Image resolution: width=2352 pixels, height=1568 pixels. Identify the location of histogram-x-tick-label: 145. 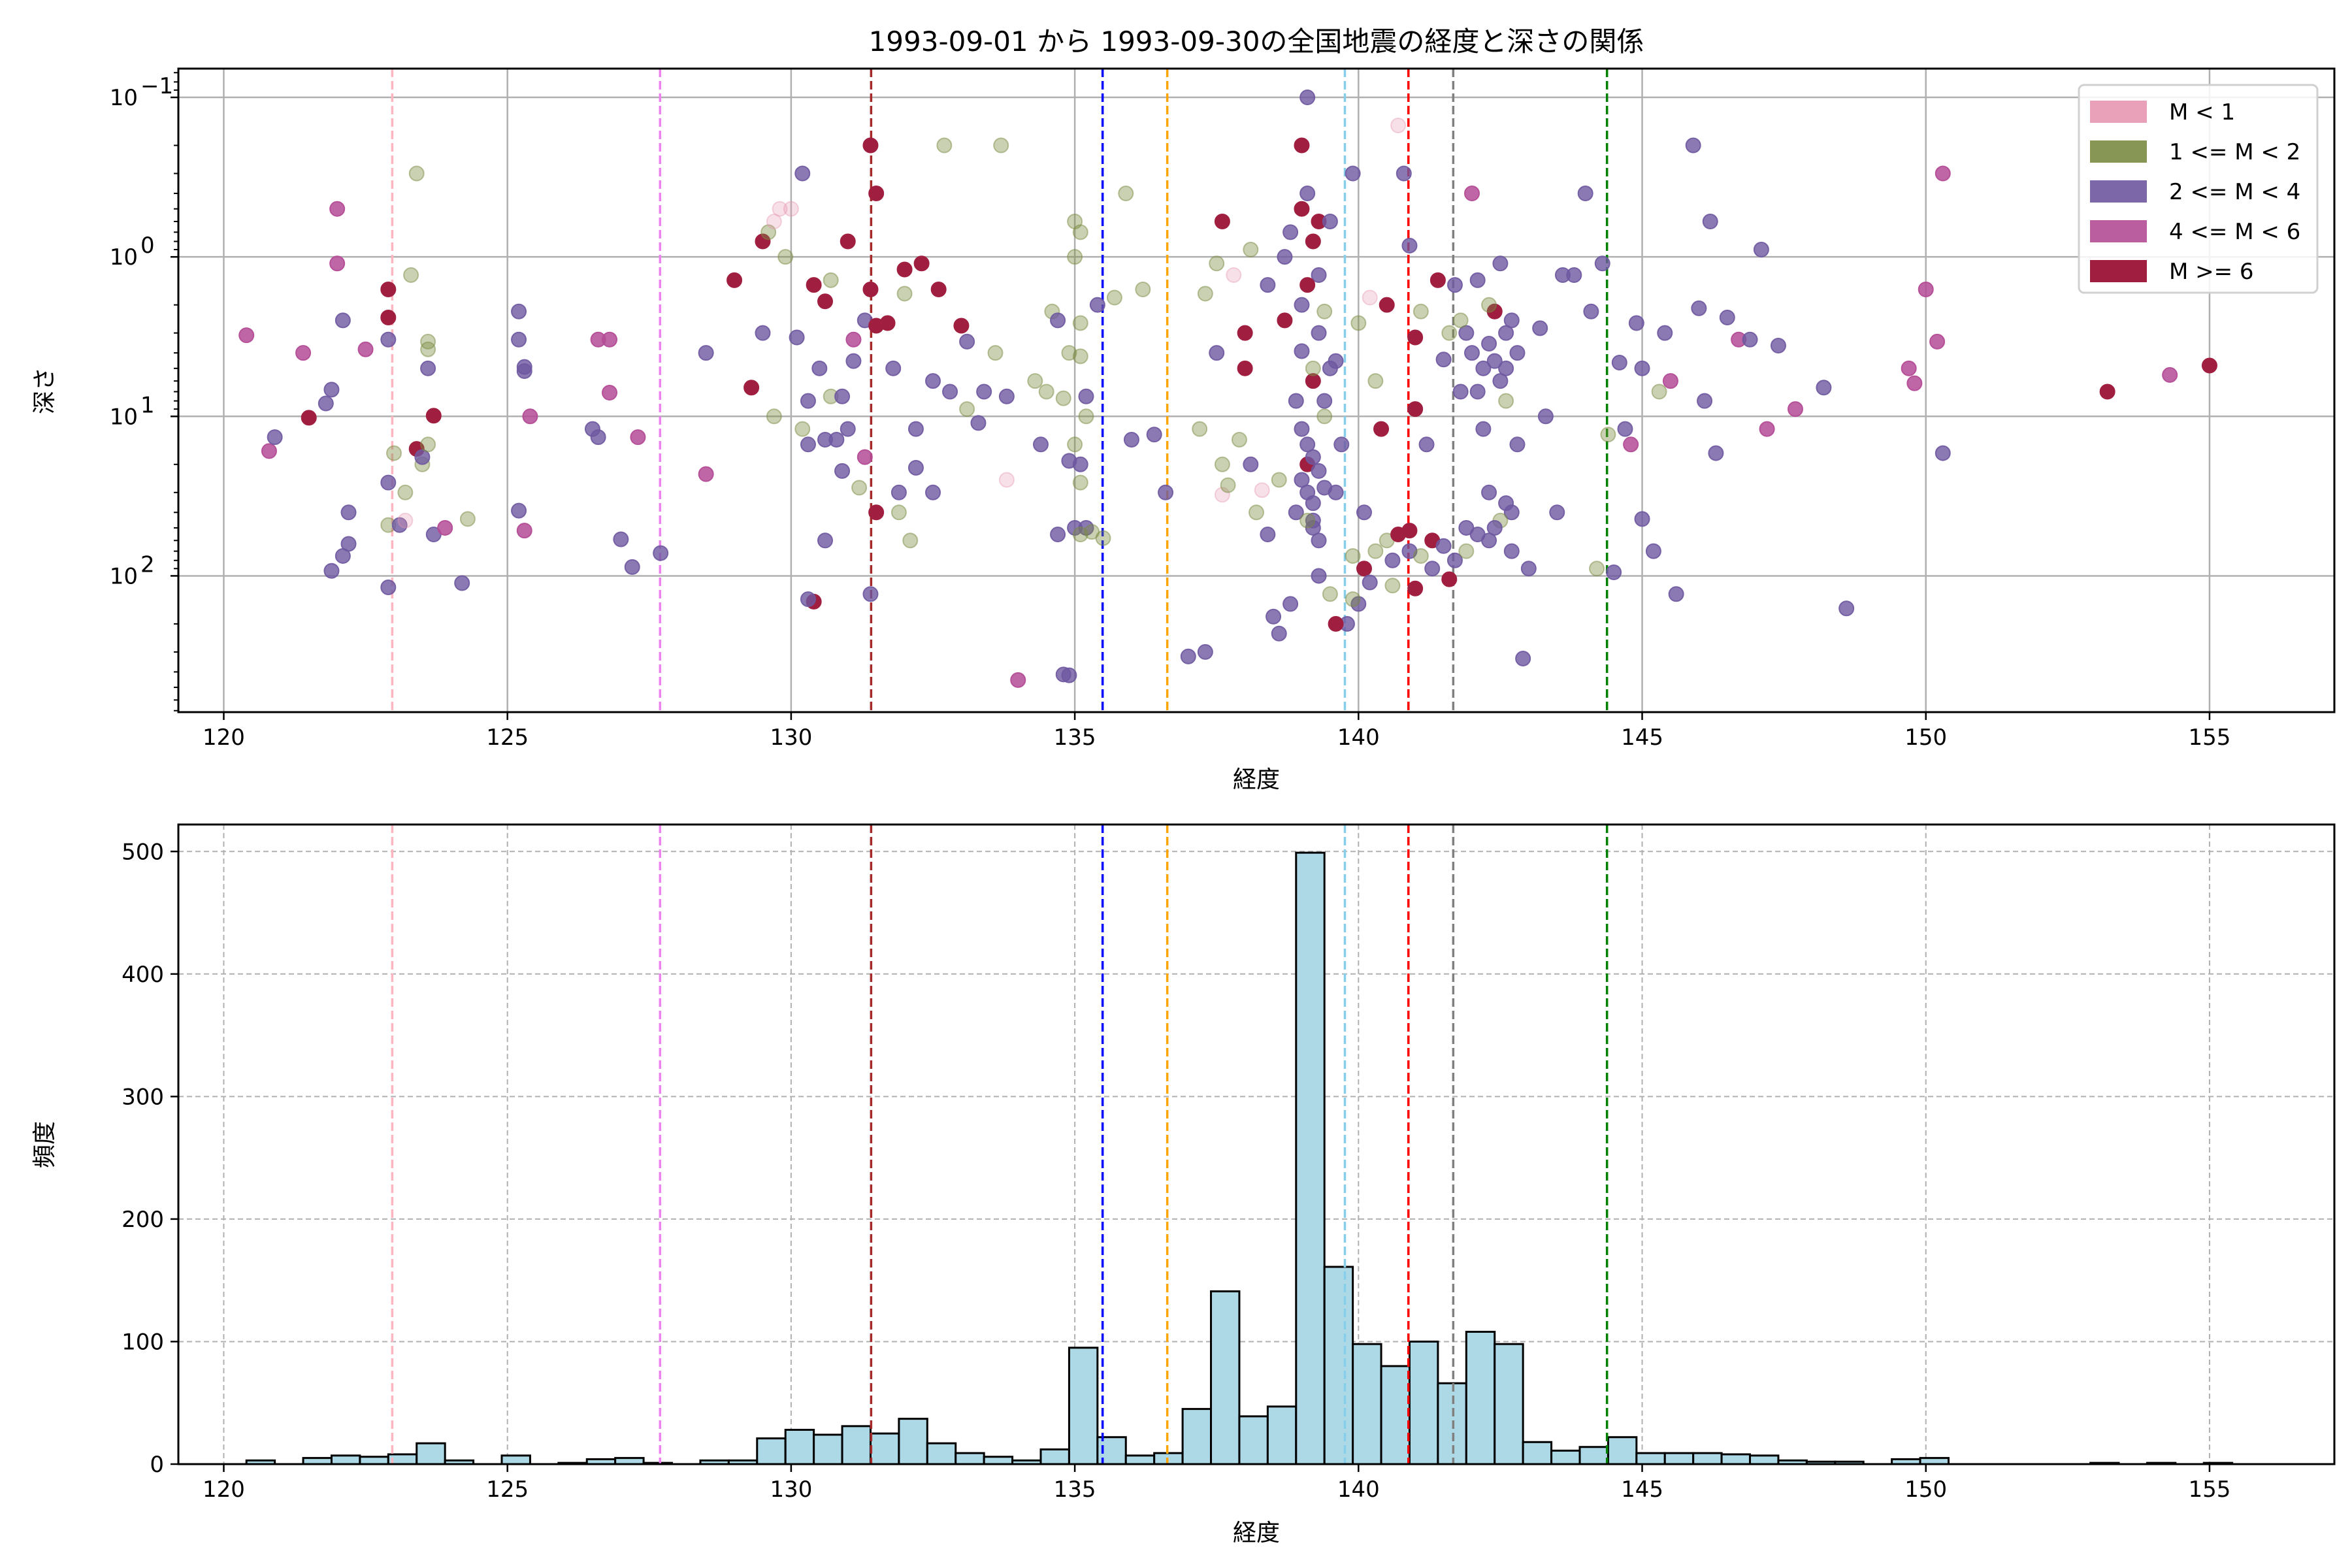
(1642, 1490).